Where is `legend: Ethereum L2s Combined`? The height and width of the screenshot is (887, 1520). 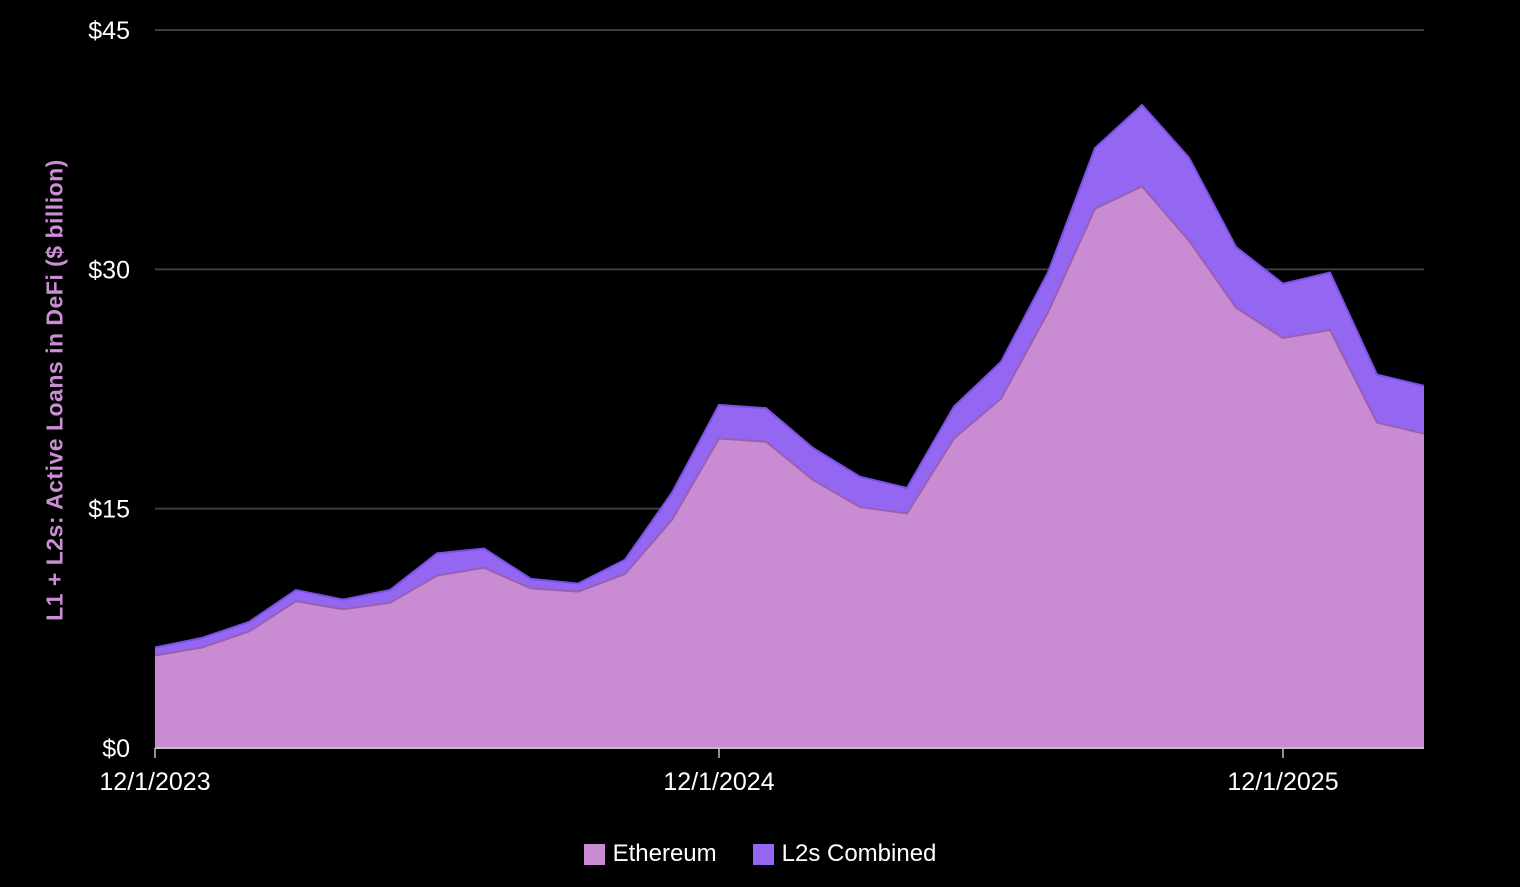 legend: Ethereum L2s Combined is located at coordinates (760, 854).